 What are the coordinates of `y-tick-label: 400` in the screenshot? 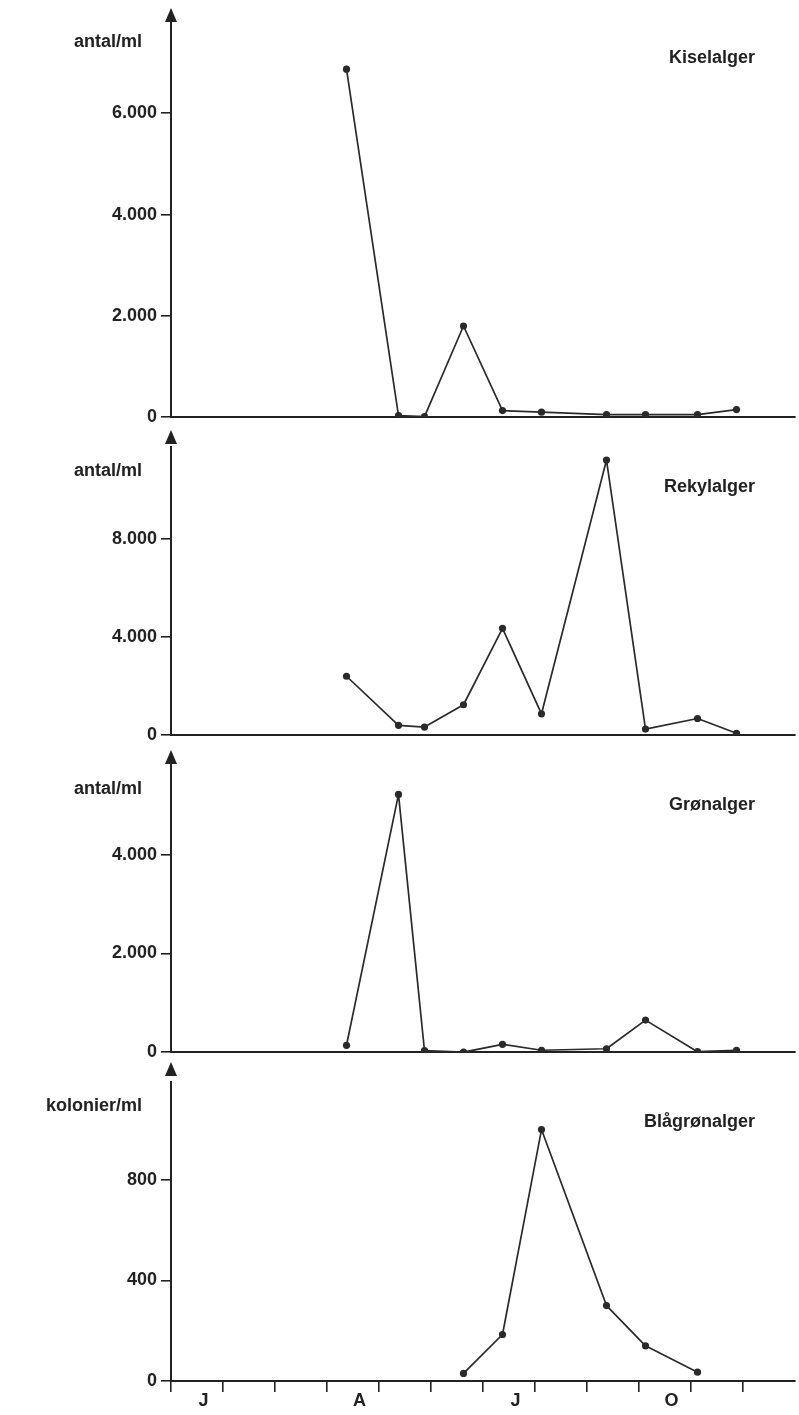 It's located at (141, 1279).